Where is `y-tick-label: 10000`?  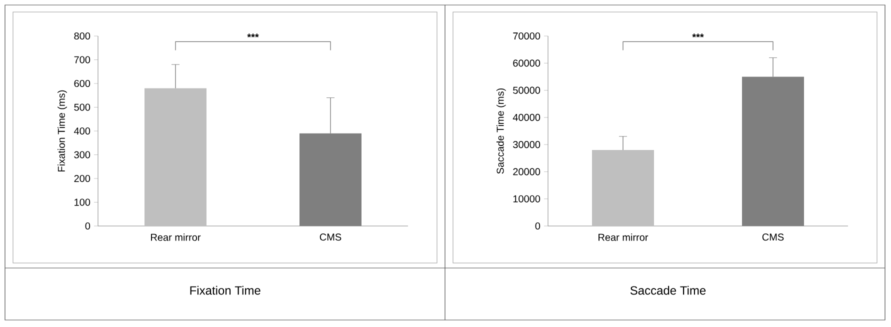 y-tick-label: 10000 is located at coordinates (526, 198).